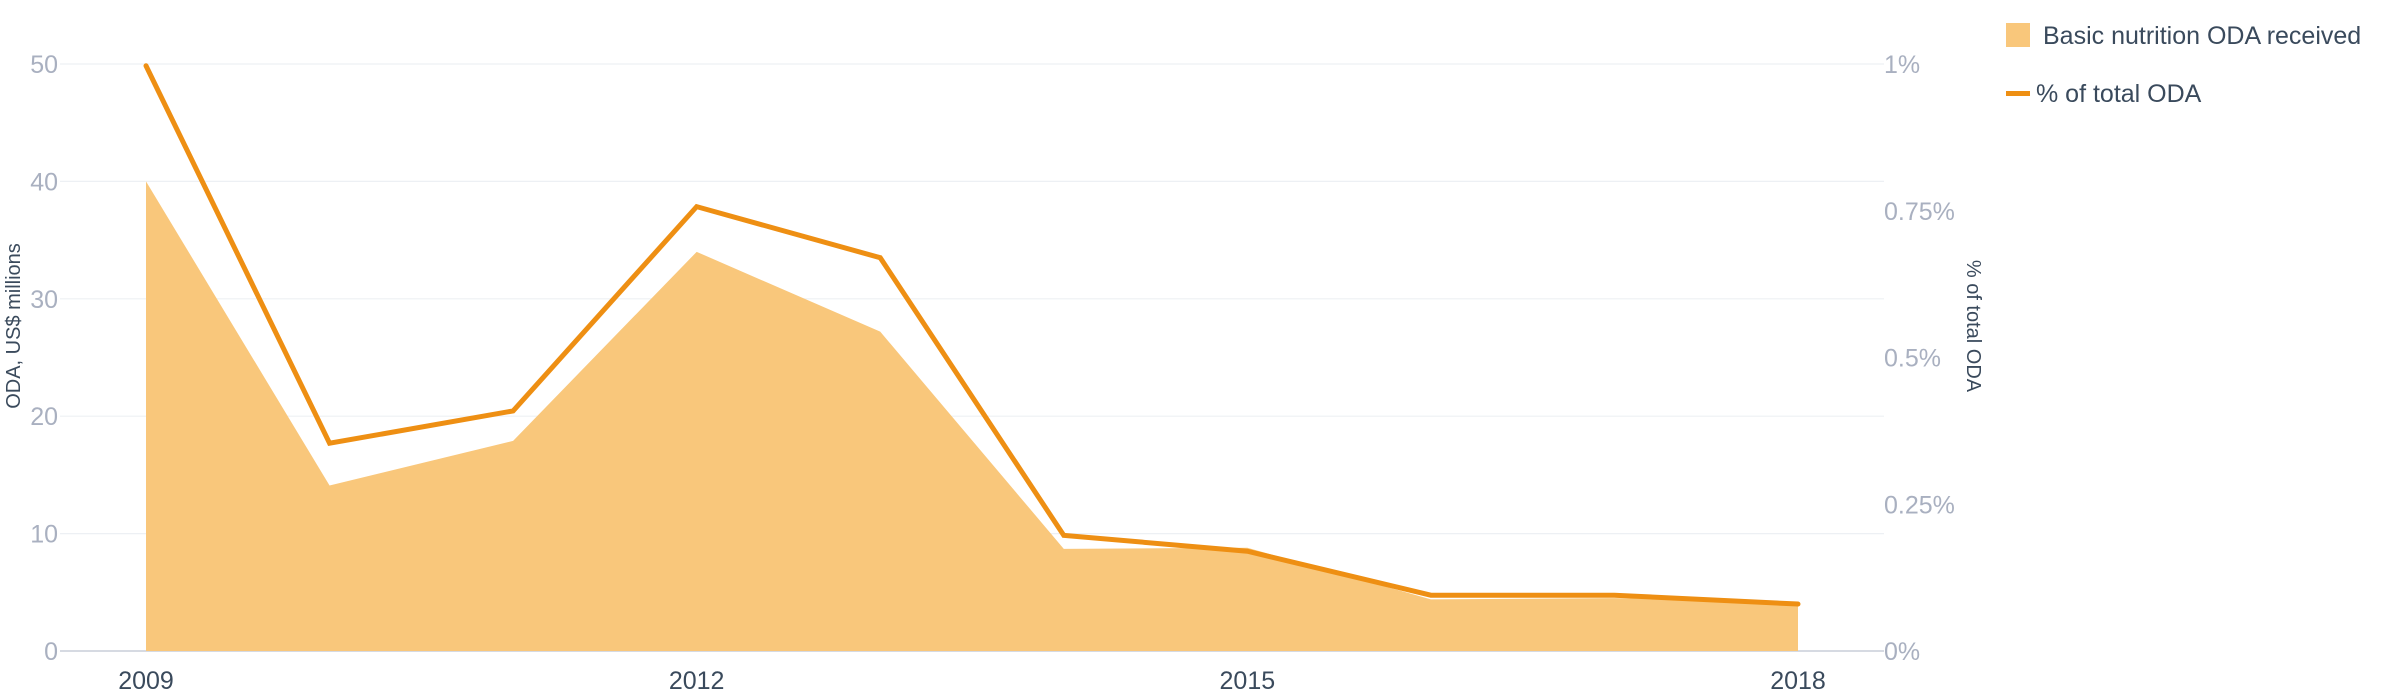 This screenshot has width=2400, height=700. I want to click on x-tick-label: 2015, so click(1248, 681).